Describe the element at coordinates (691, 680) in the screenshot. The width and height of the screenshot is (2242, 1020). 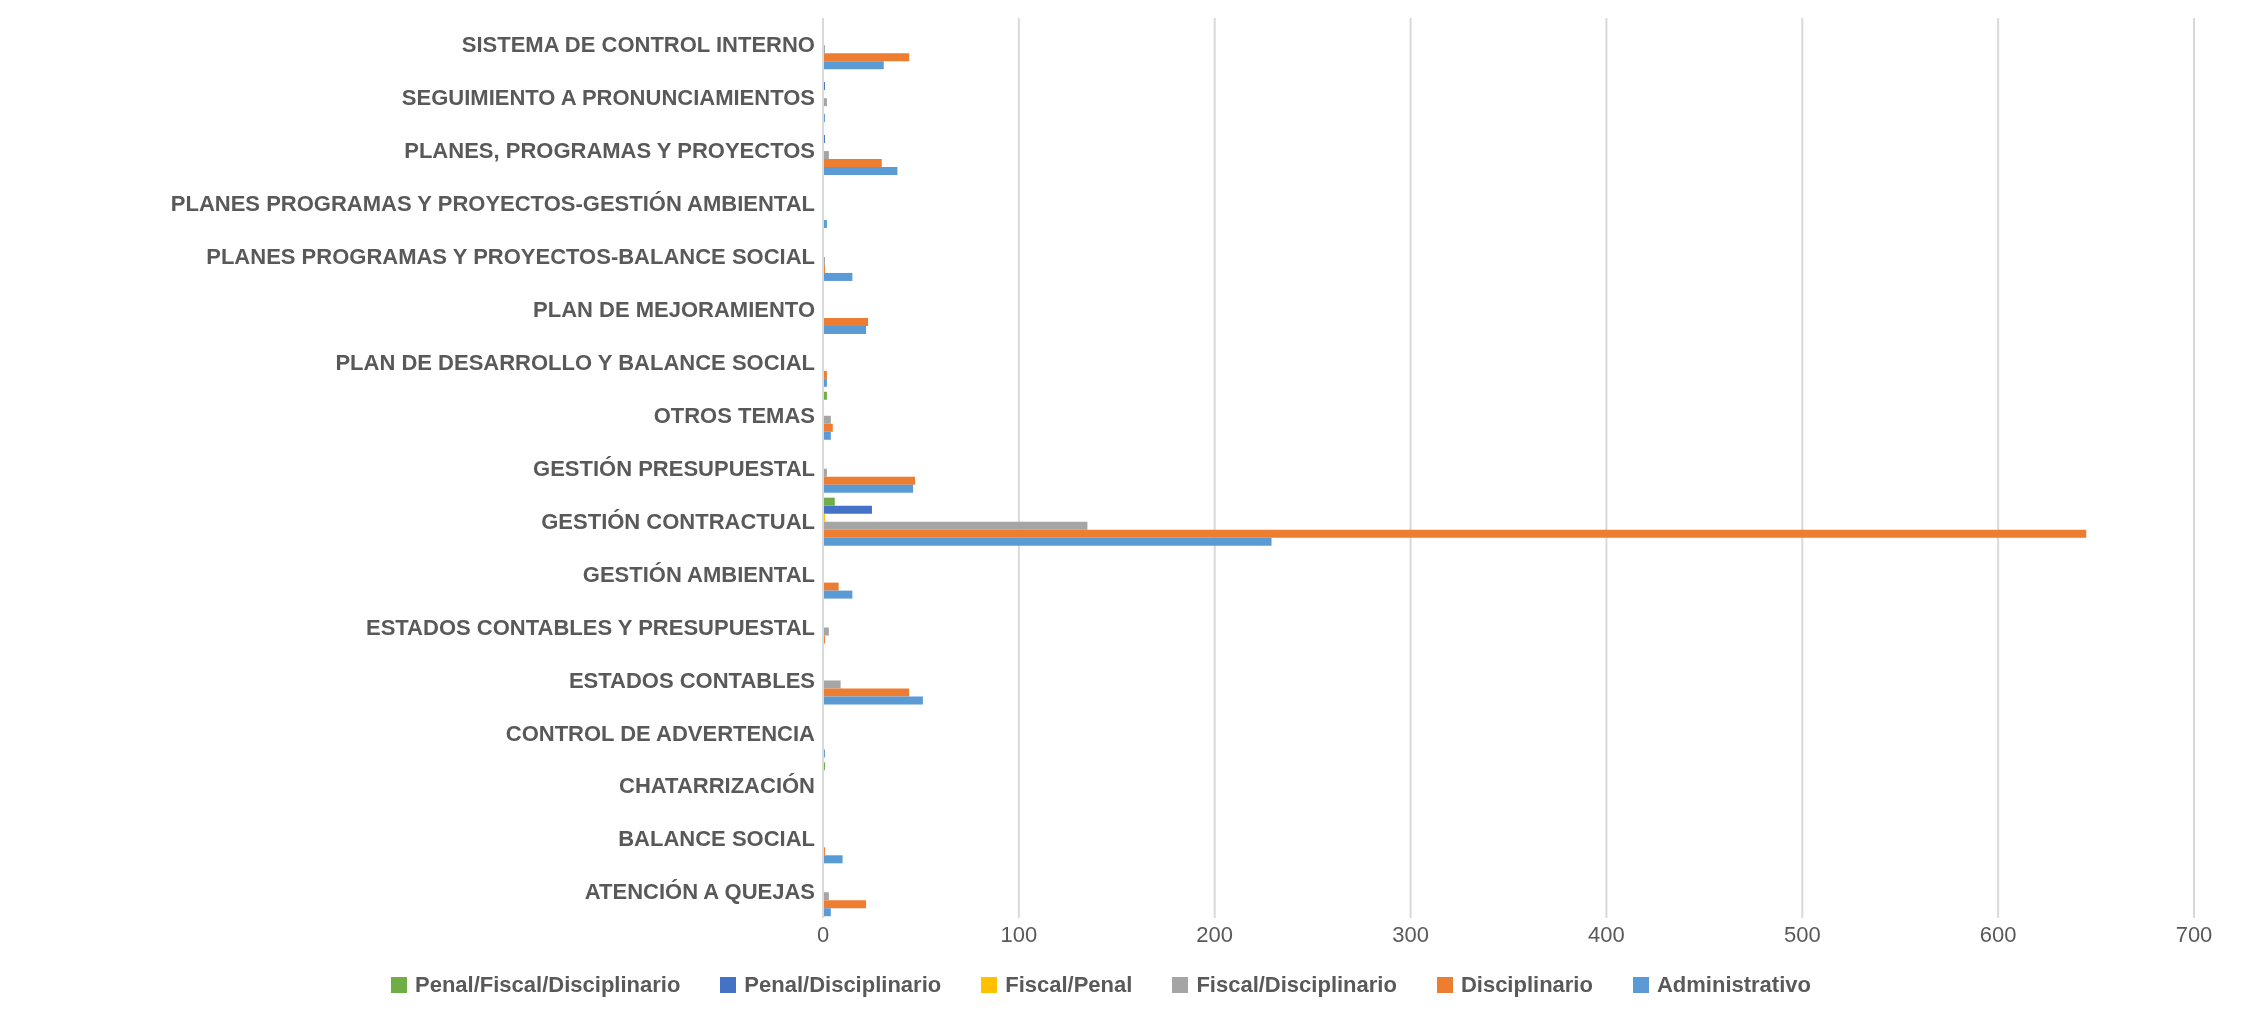
I see `y-tick-label: ESTADOS CONTABLES` at that location.